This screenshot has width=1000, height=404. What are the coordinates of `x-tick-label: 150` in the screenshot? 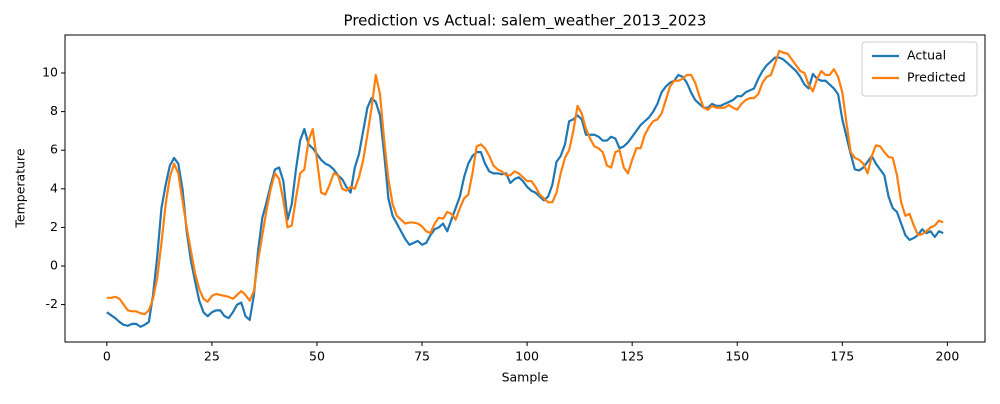 It's located at (737, 356).